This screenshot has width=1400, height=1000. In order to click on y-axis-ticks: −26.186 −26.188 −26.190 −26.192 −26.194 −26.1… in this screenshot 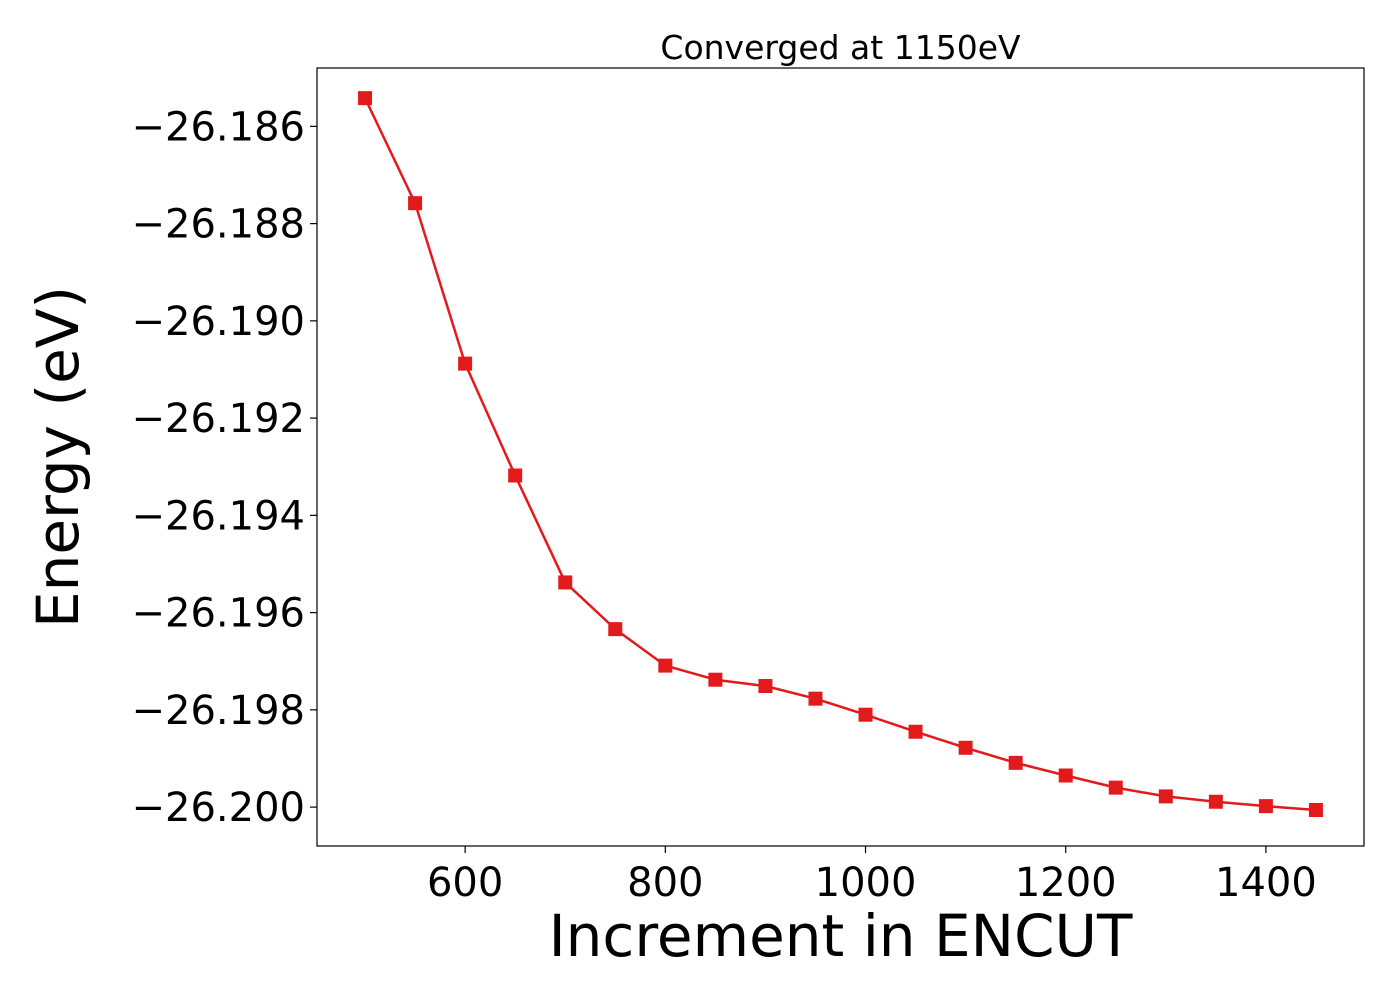, I will do `click(224, 467)`.